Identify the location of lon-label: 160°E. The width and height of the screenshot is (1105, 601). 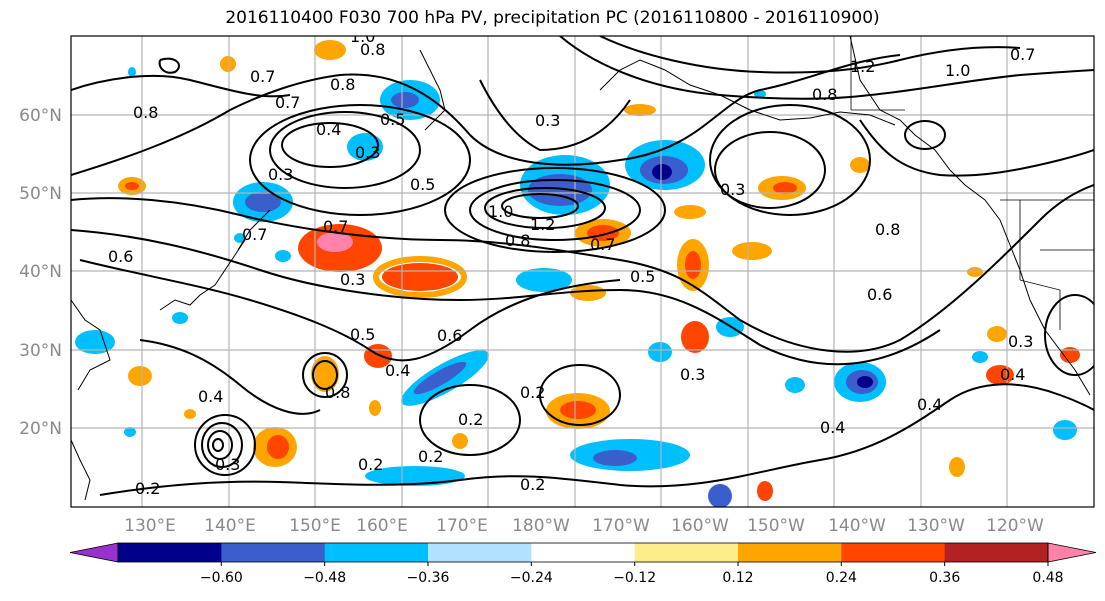
(382, 526).